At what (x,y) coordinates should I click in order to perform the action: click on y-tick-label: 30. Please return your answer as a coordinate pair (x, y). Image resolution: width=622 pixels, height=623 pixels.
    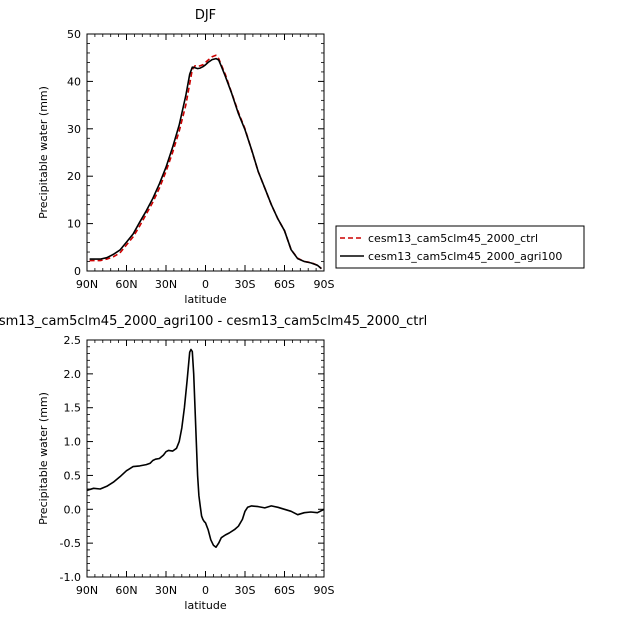
    Looking at the image, I should click on (74, 129).